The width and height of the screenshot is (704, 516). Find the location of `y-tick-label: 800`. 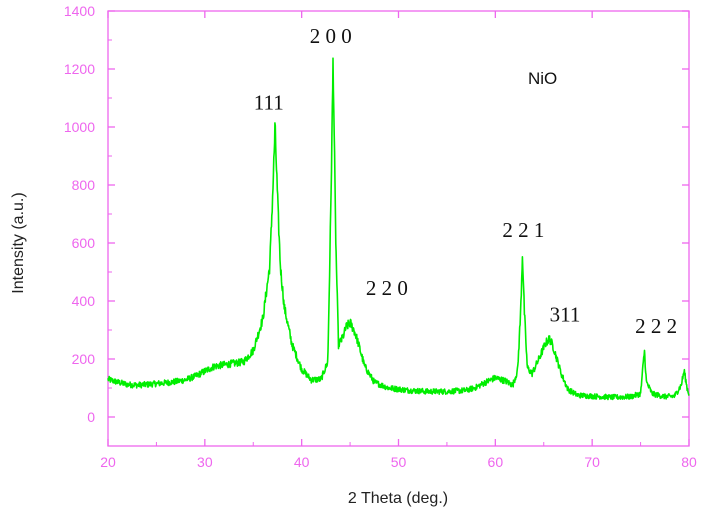

y-tick-label: 800 is located at coordinates (84, 185).